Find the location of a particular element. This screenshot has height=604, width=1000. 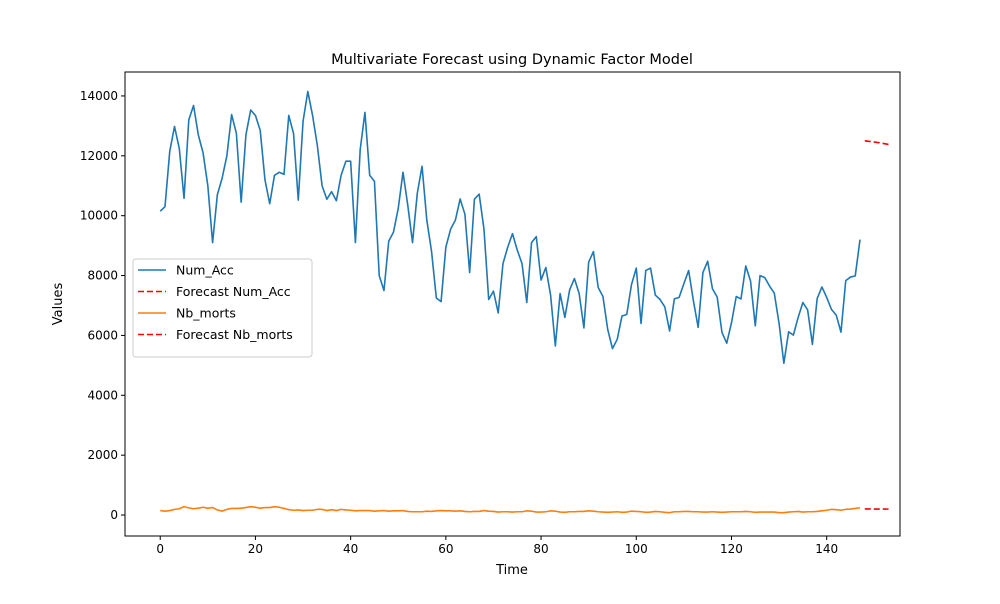

y-tick-label: 10000 is located at coordinates (99, 216).